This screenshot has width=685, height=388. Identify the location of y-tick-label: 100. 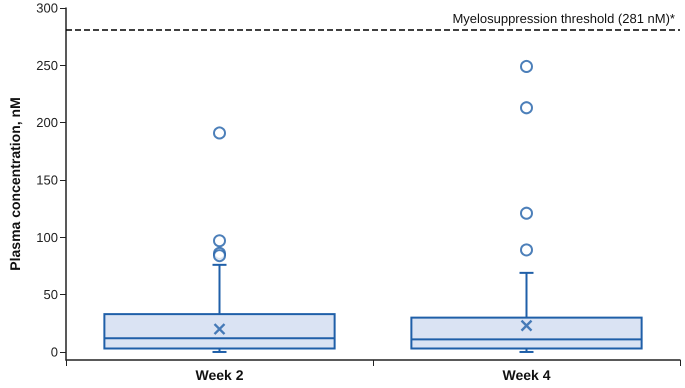
(47, 237).